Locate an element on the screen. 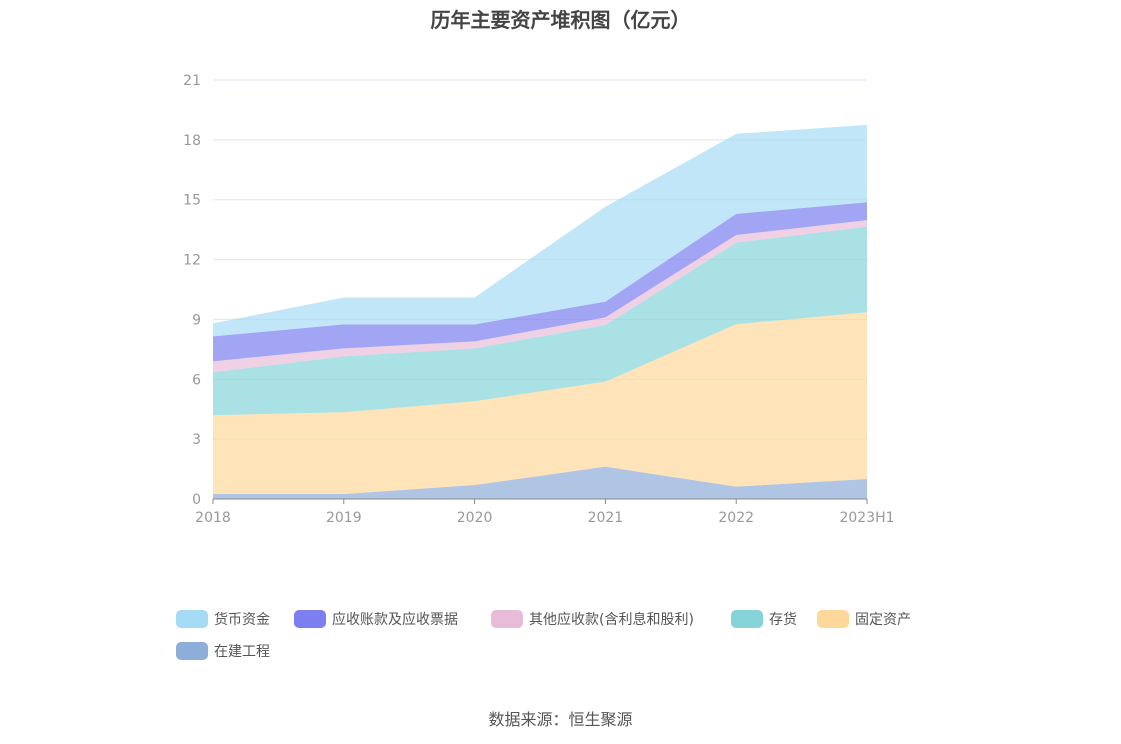 This screenshot has width=1121, height=744. legend-label: 其他应收款(含利息和股利) is located at coordinates (611, 620).